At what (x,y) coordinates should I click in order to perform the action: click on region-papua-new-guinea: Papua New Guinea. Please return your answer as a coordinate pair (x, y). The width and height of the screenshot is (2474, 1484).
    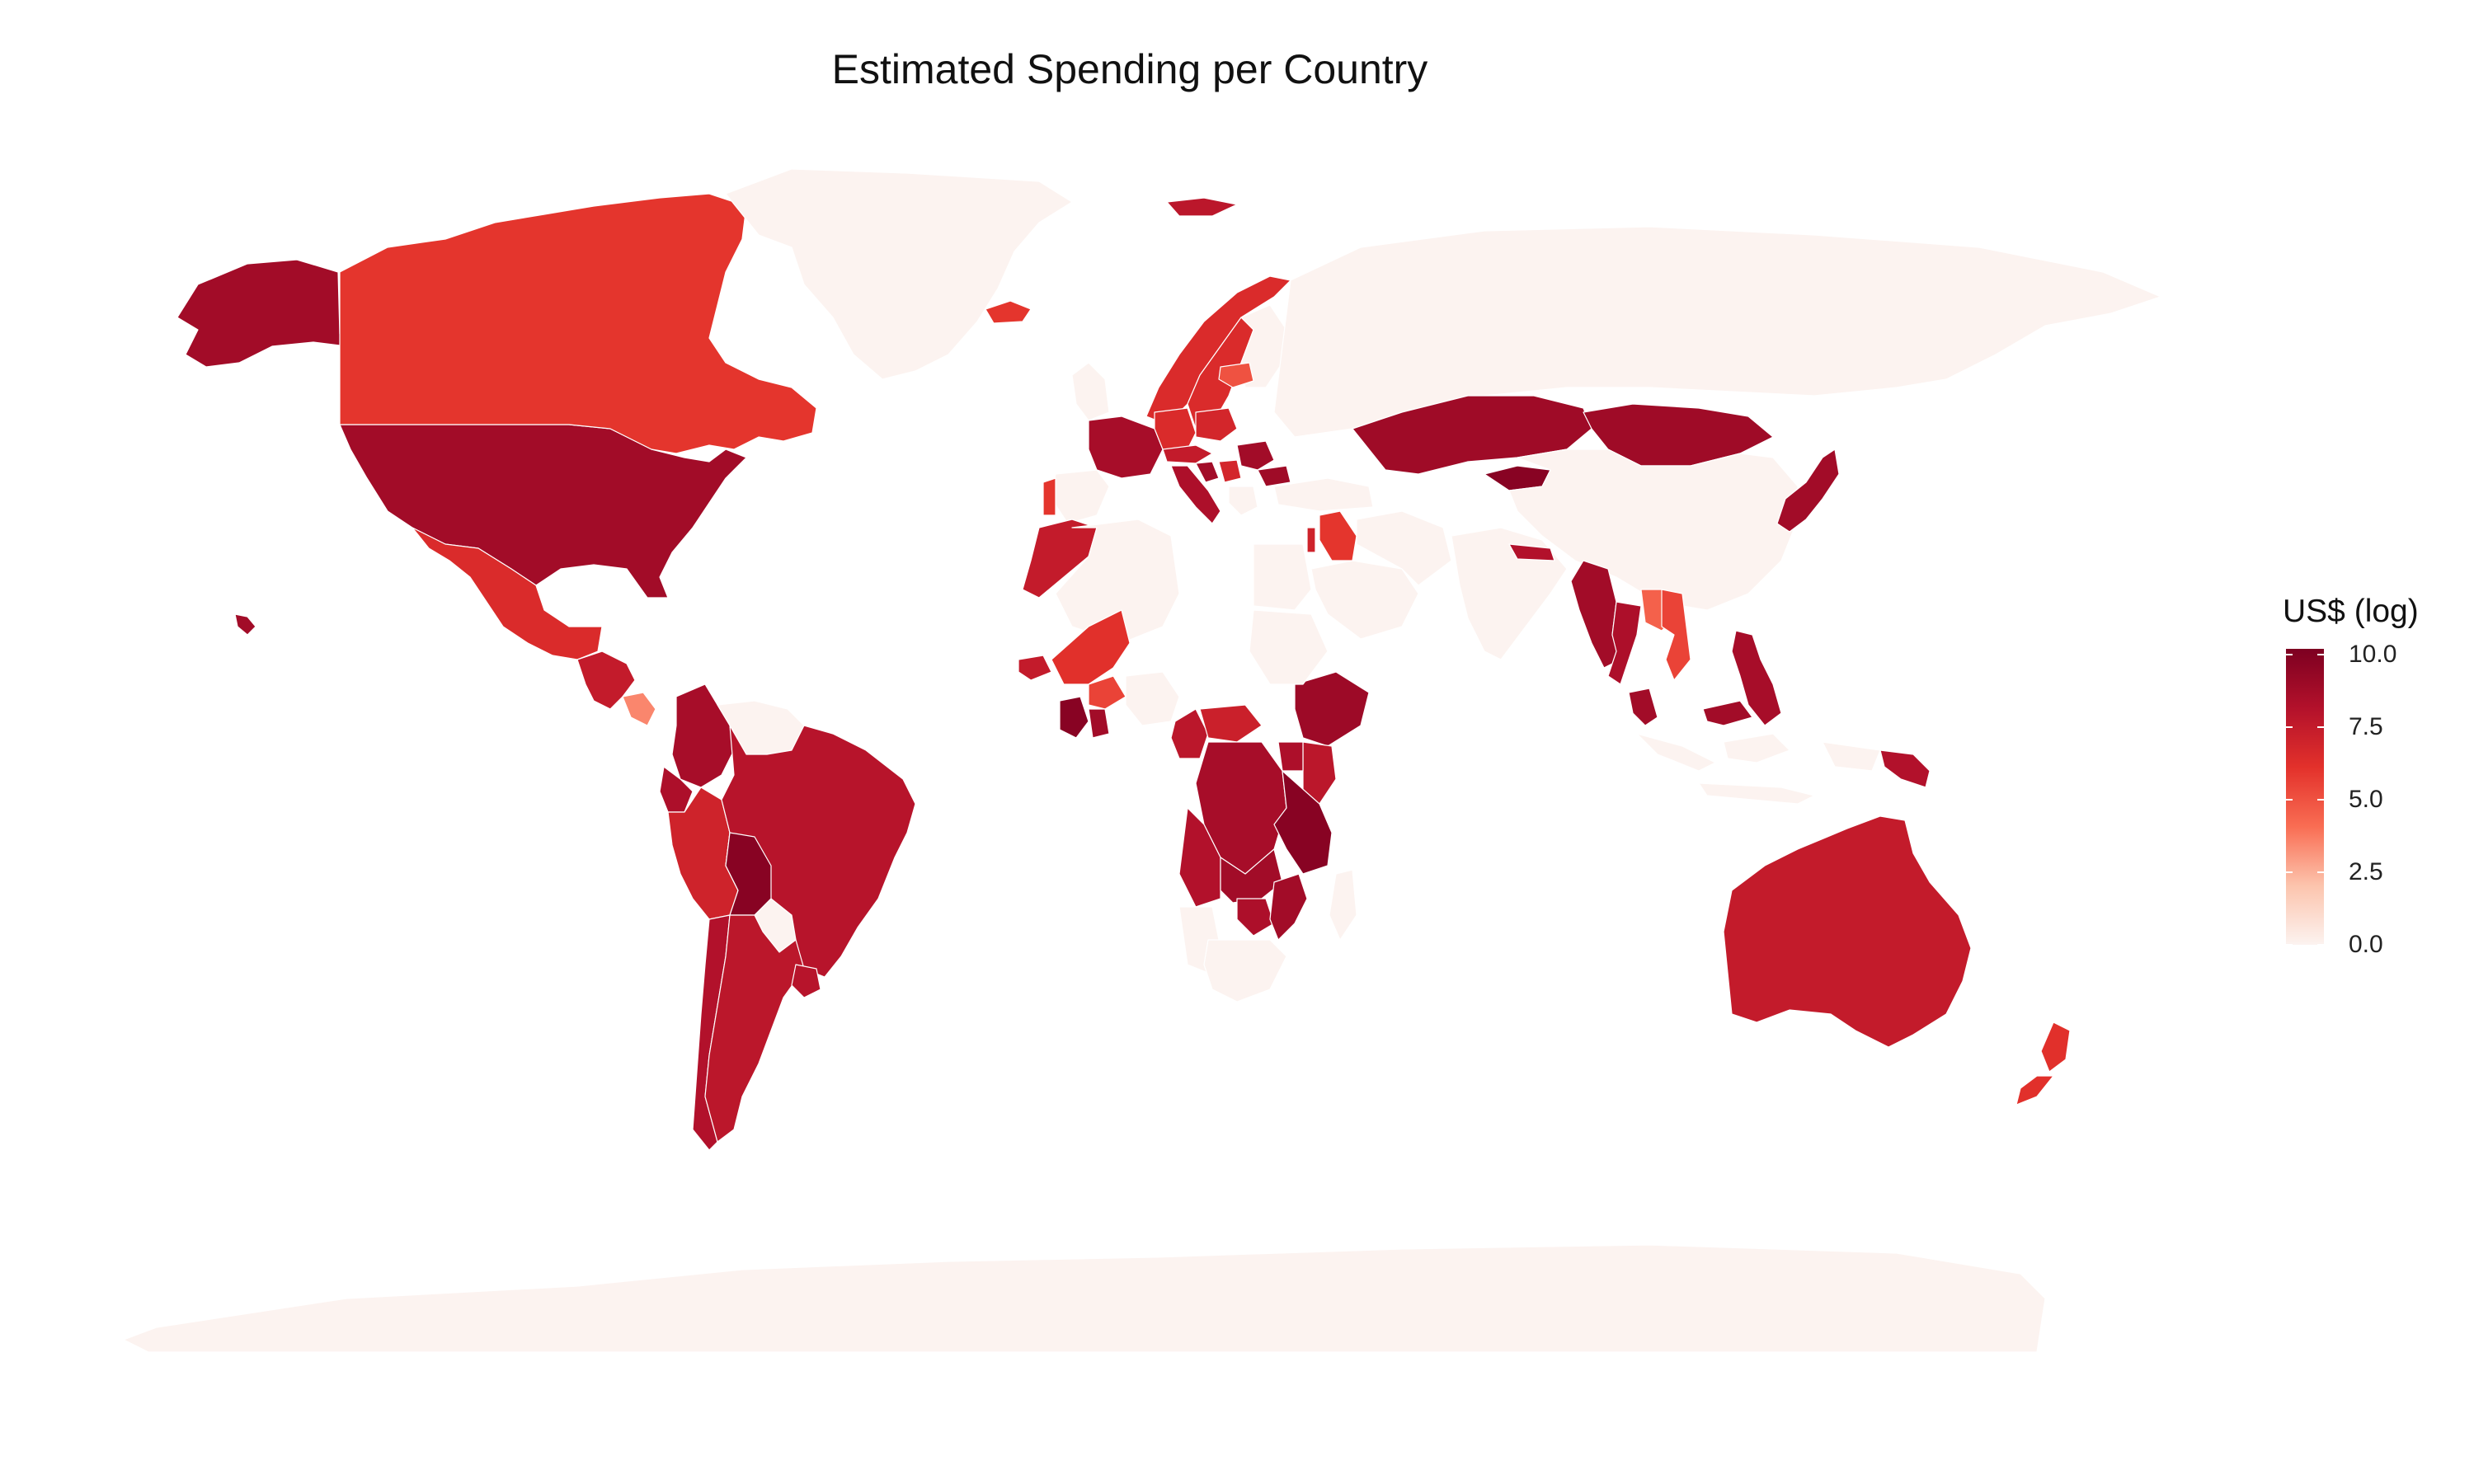
    Looking at the image, I should click on (1905, 768).